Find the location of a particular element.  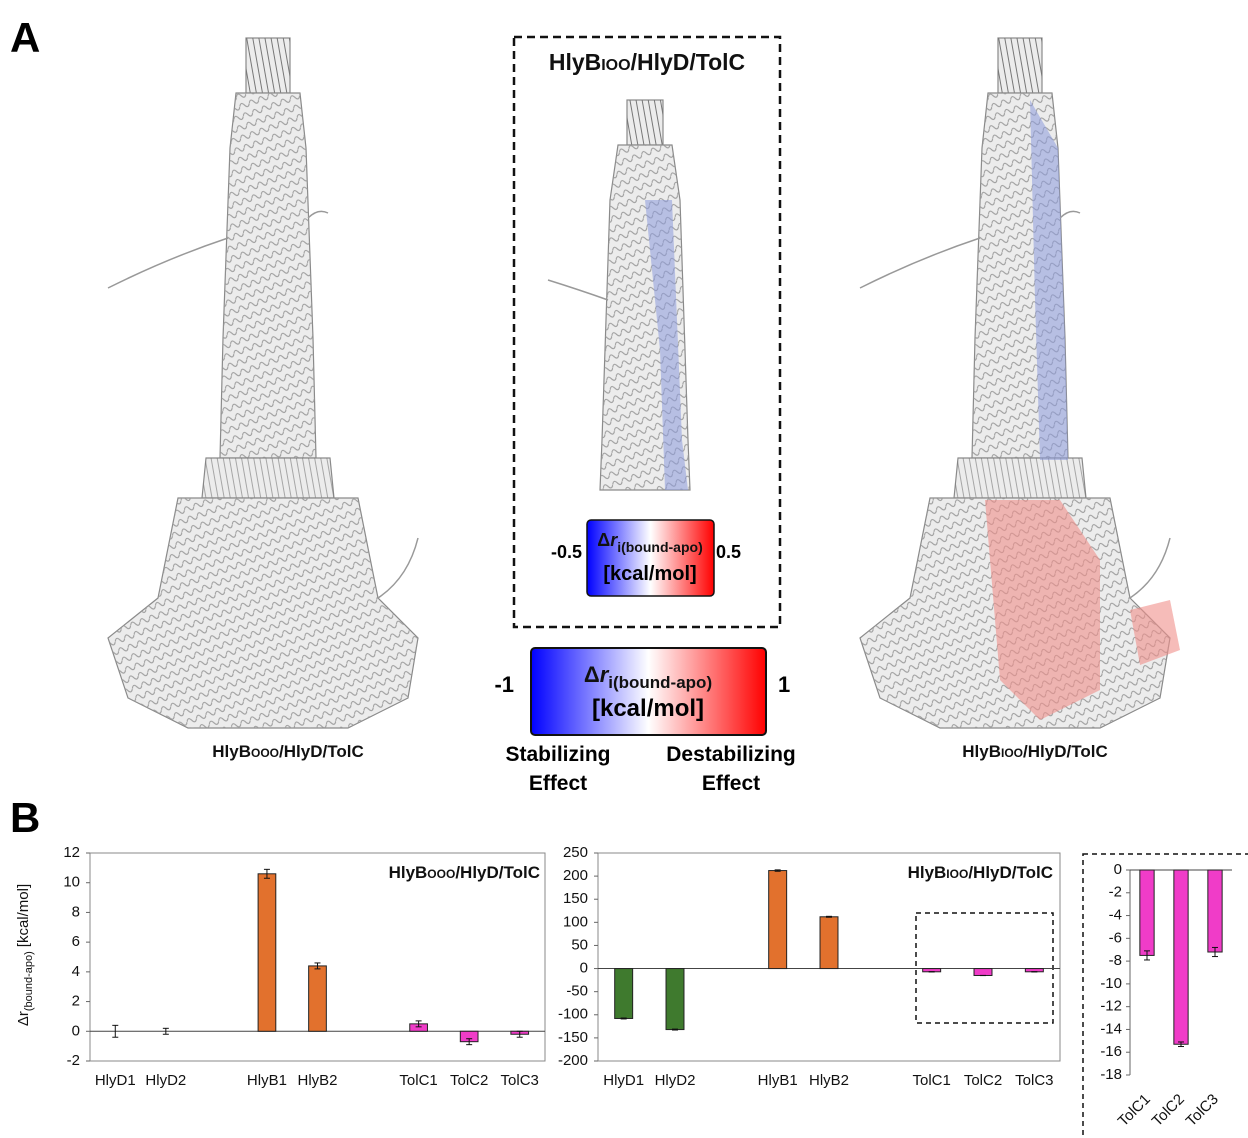

structure-caption-part: /HlyD/TolC is located at coordinates (321, 751).